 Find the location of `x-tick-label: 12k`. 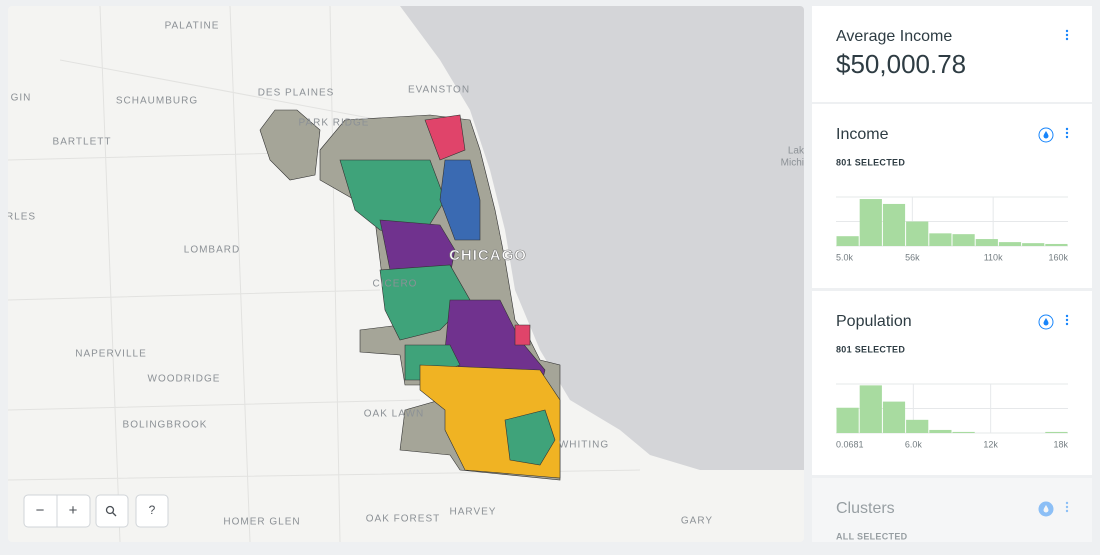

x-tick-label: 12k is located at coordinates (990, 444).